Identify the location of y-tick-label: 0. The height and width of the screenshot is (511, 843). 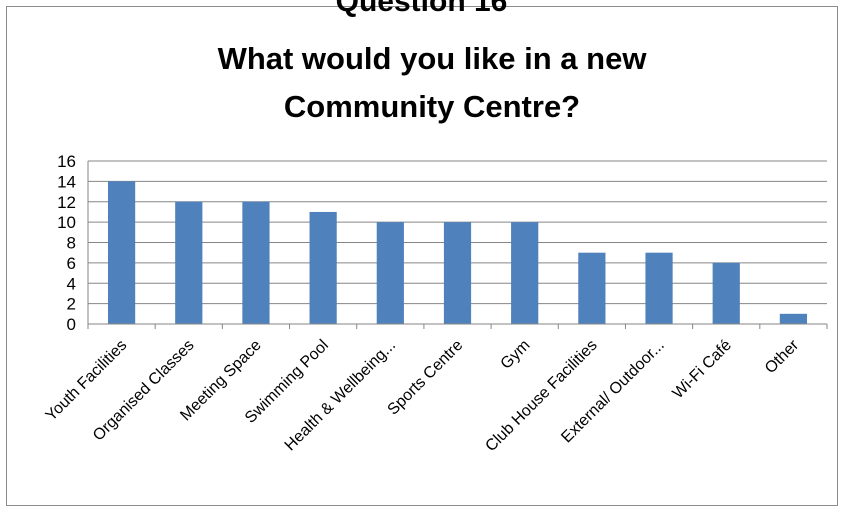
(71, 324).